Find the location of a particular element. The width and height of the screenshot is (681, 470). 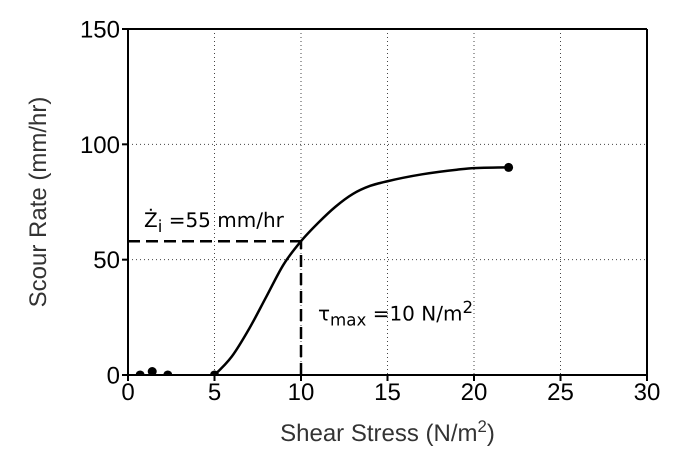

y-tick-label: 150 is located at coordinates (100, 30).